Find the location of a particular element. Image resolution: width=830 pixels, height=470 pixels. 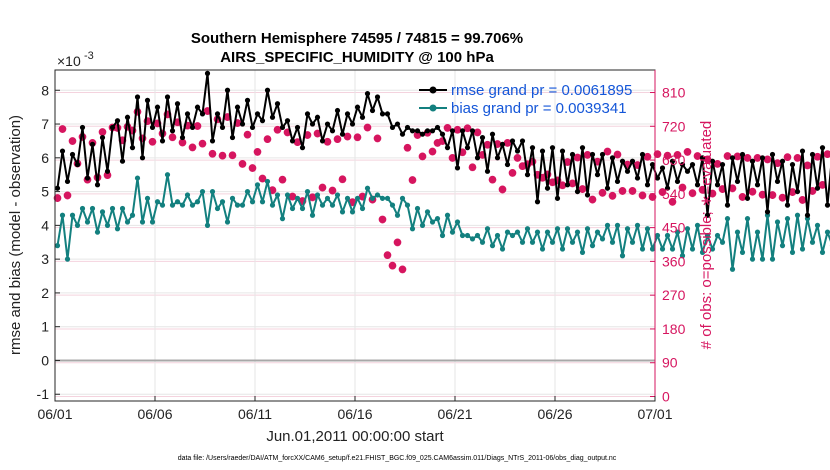

y-tick-label: 6 is located at coordinates (45, 158).